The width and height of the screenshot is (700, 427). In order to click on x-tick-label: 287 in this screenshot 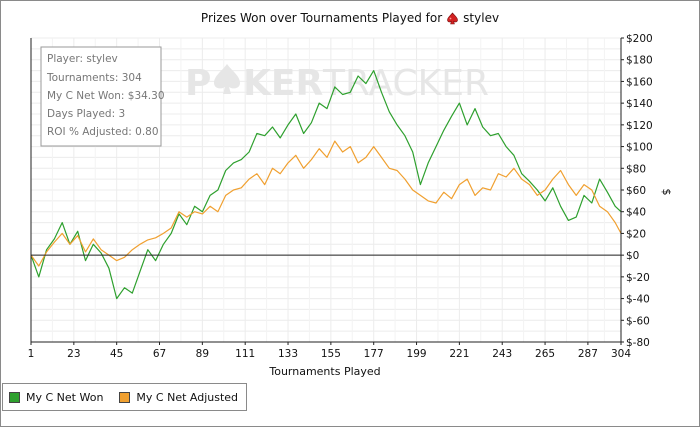, I will do `click(588, 354)`.